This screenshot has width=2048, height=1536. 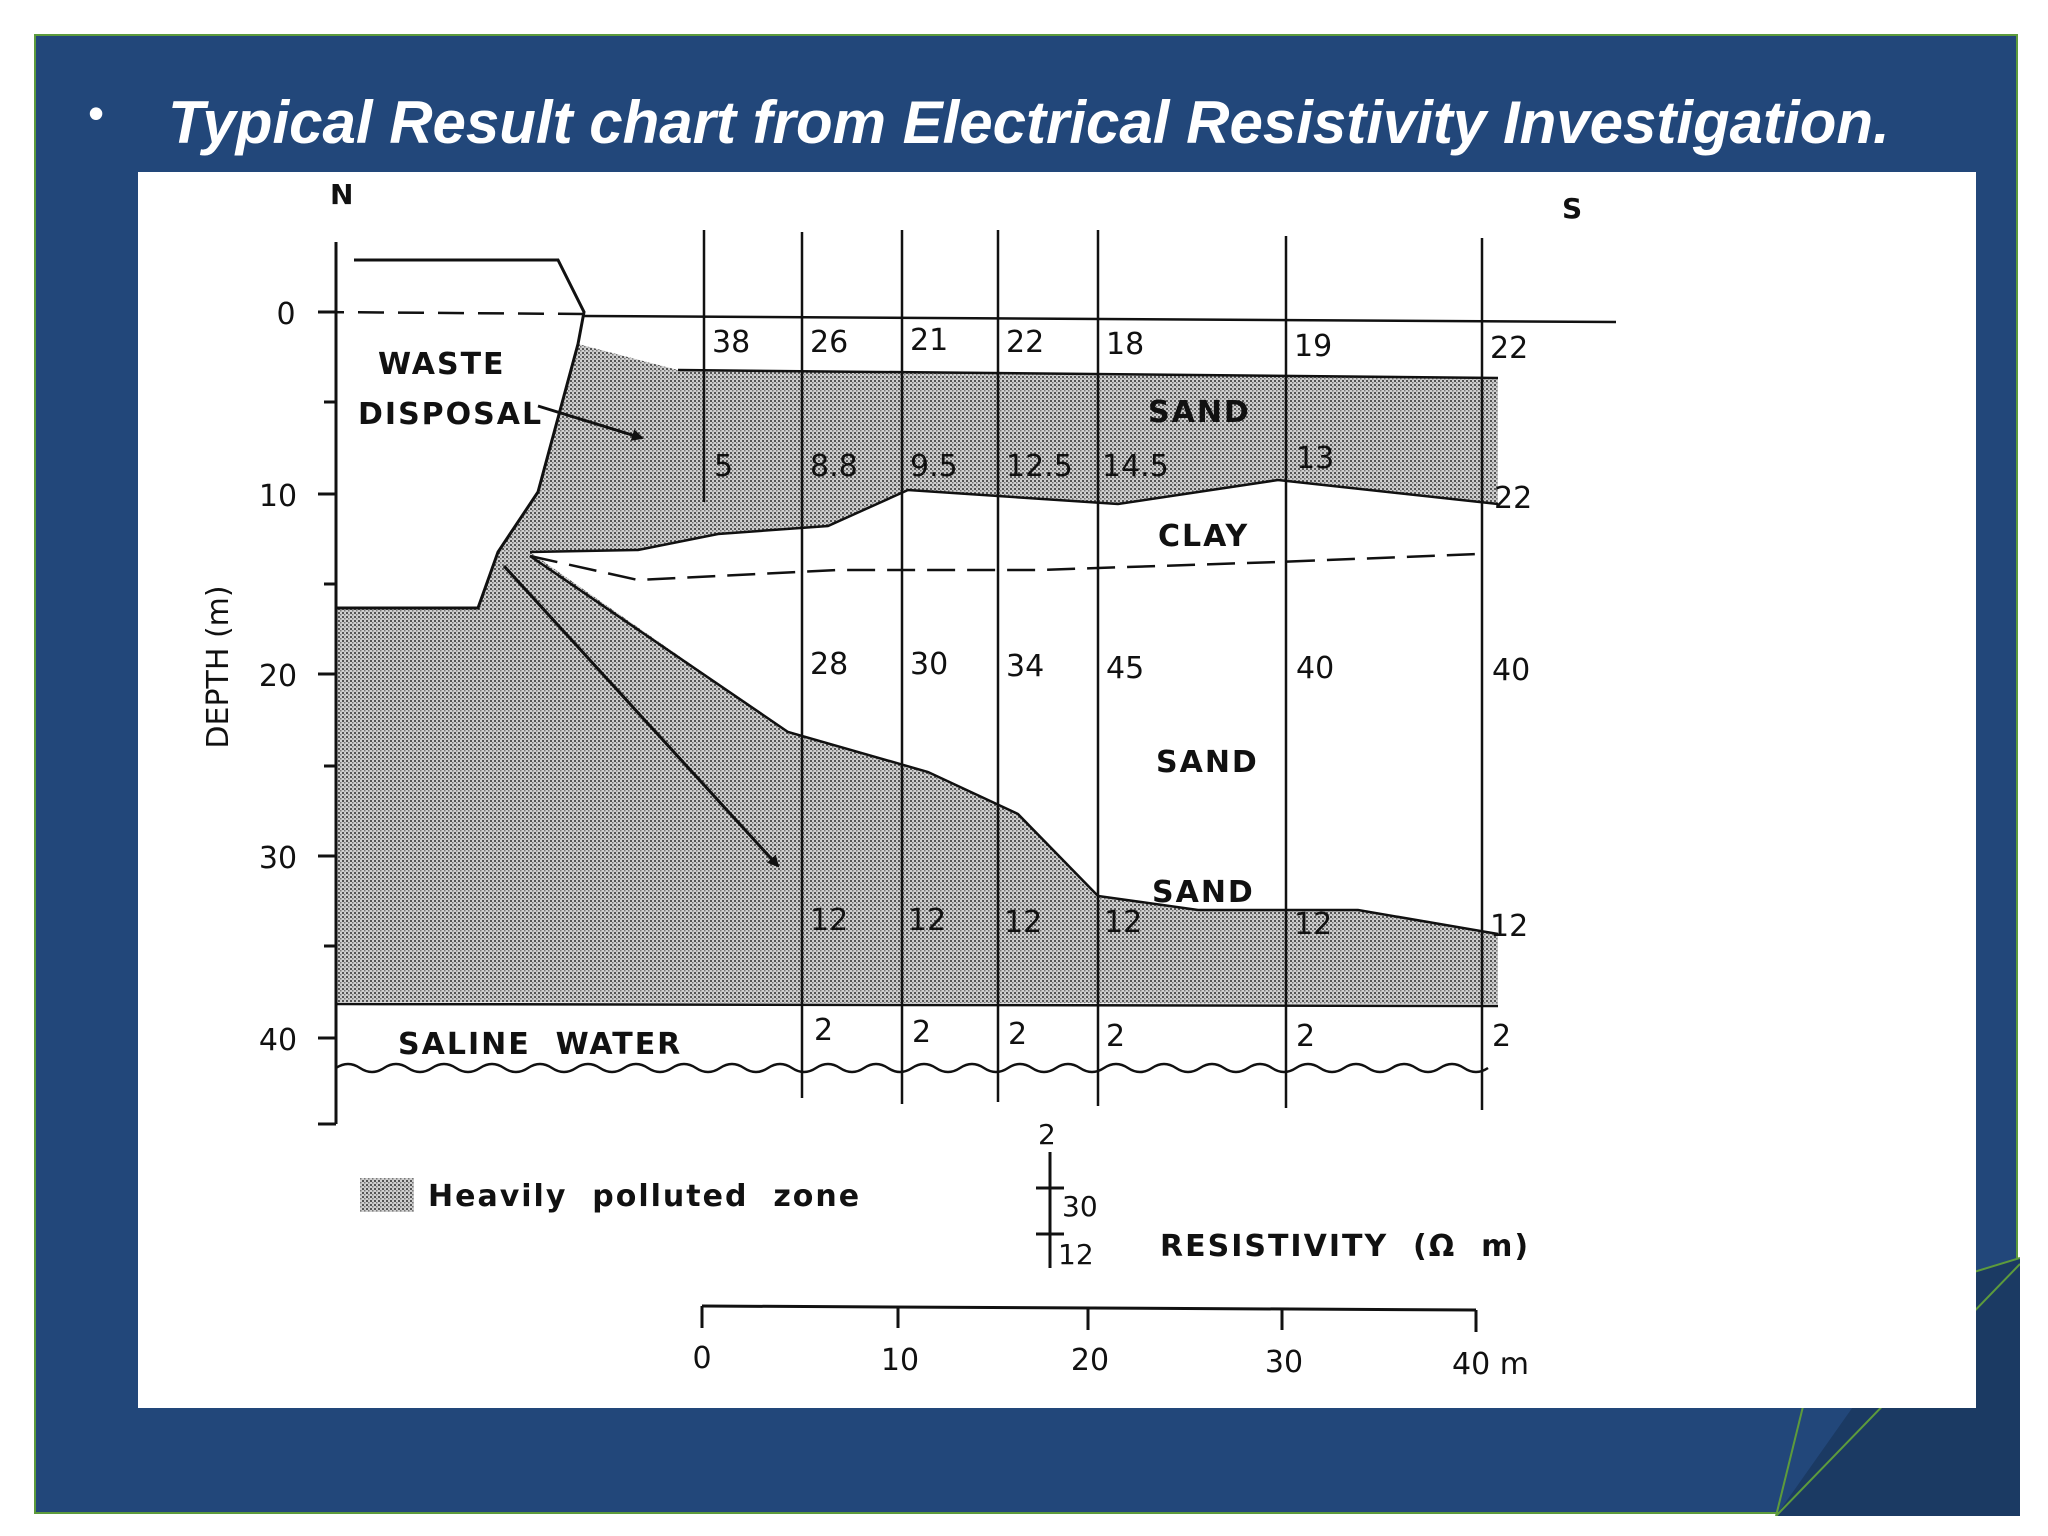 What do you see at coordinates (1203, 892) in the screenshot?
I see `sand-lower-label: SAND` at bounding box center [1203, 892].